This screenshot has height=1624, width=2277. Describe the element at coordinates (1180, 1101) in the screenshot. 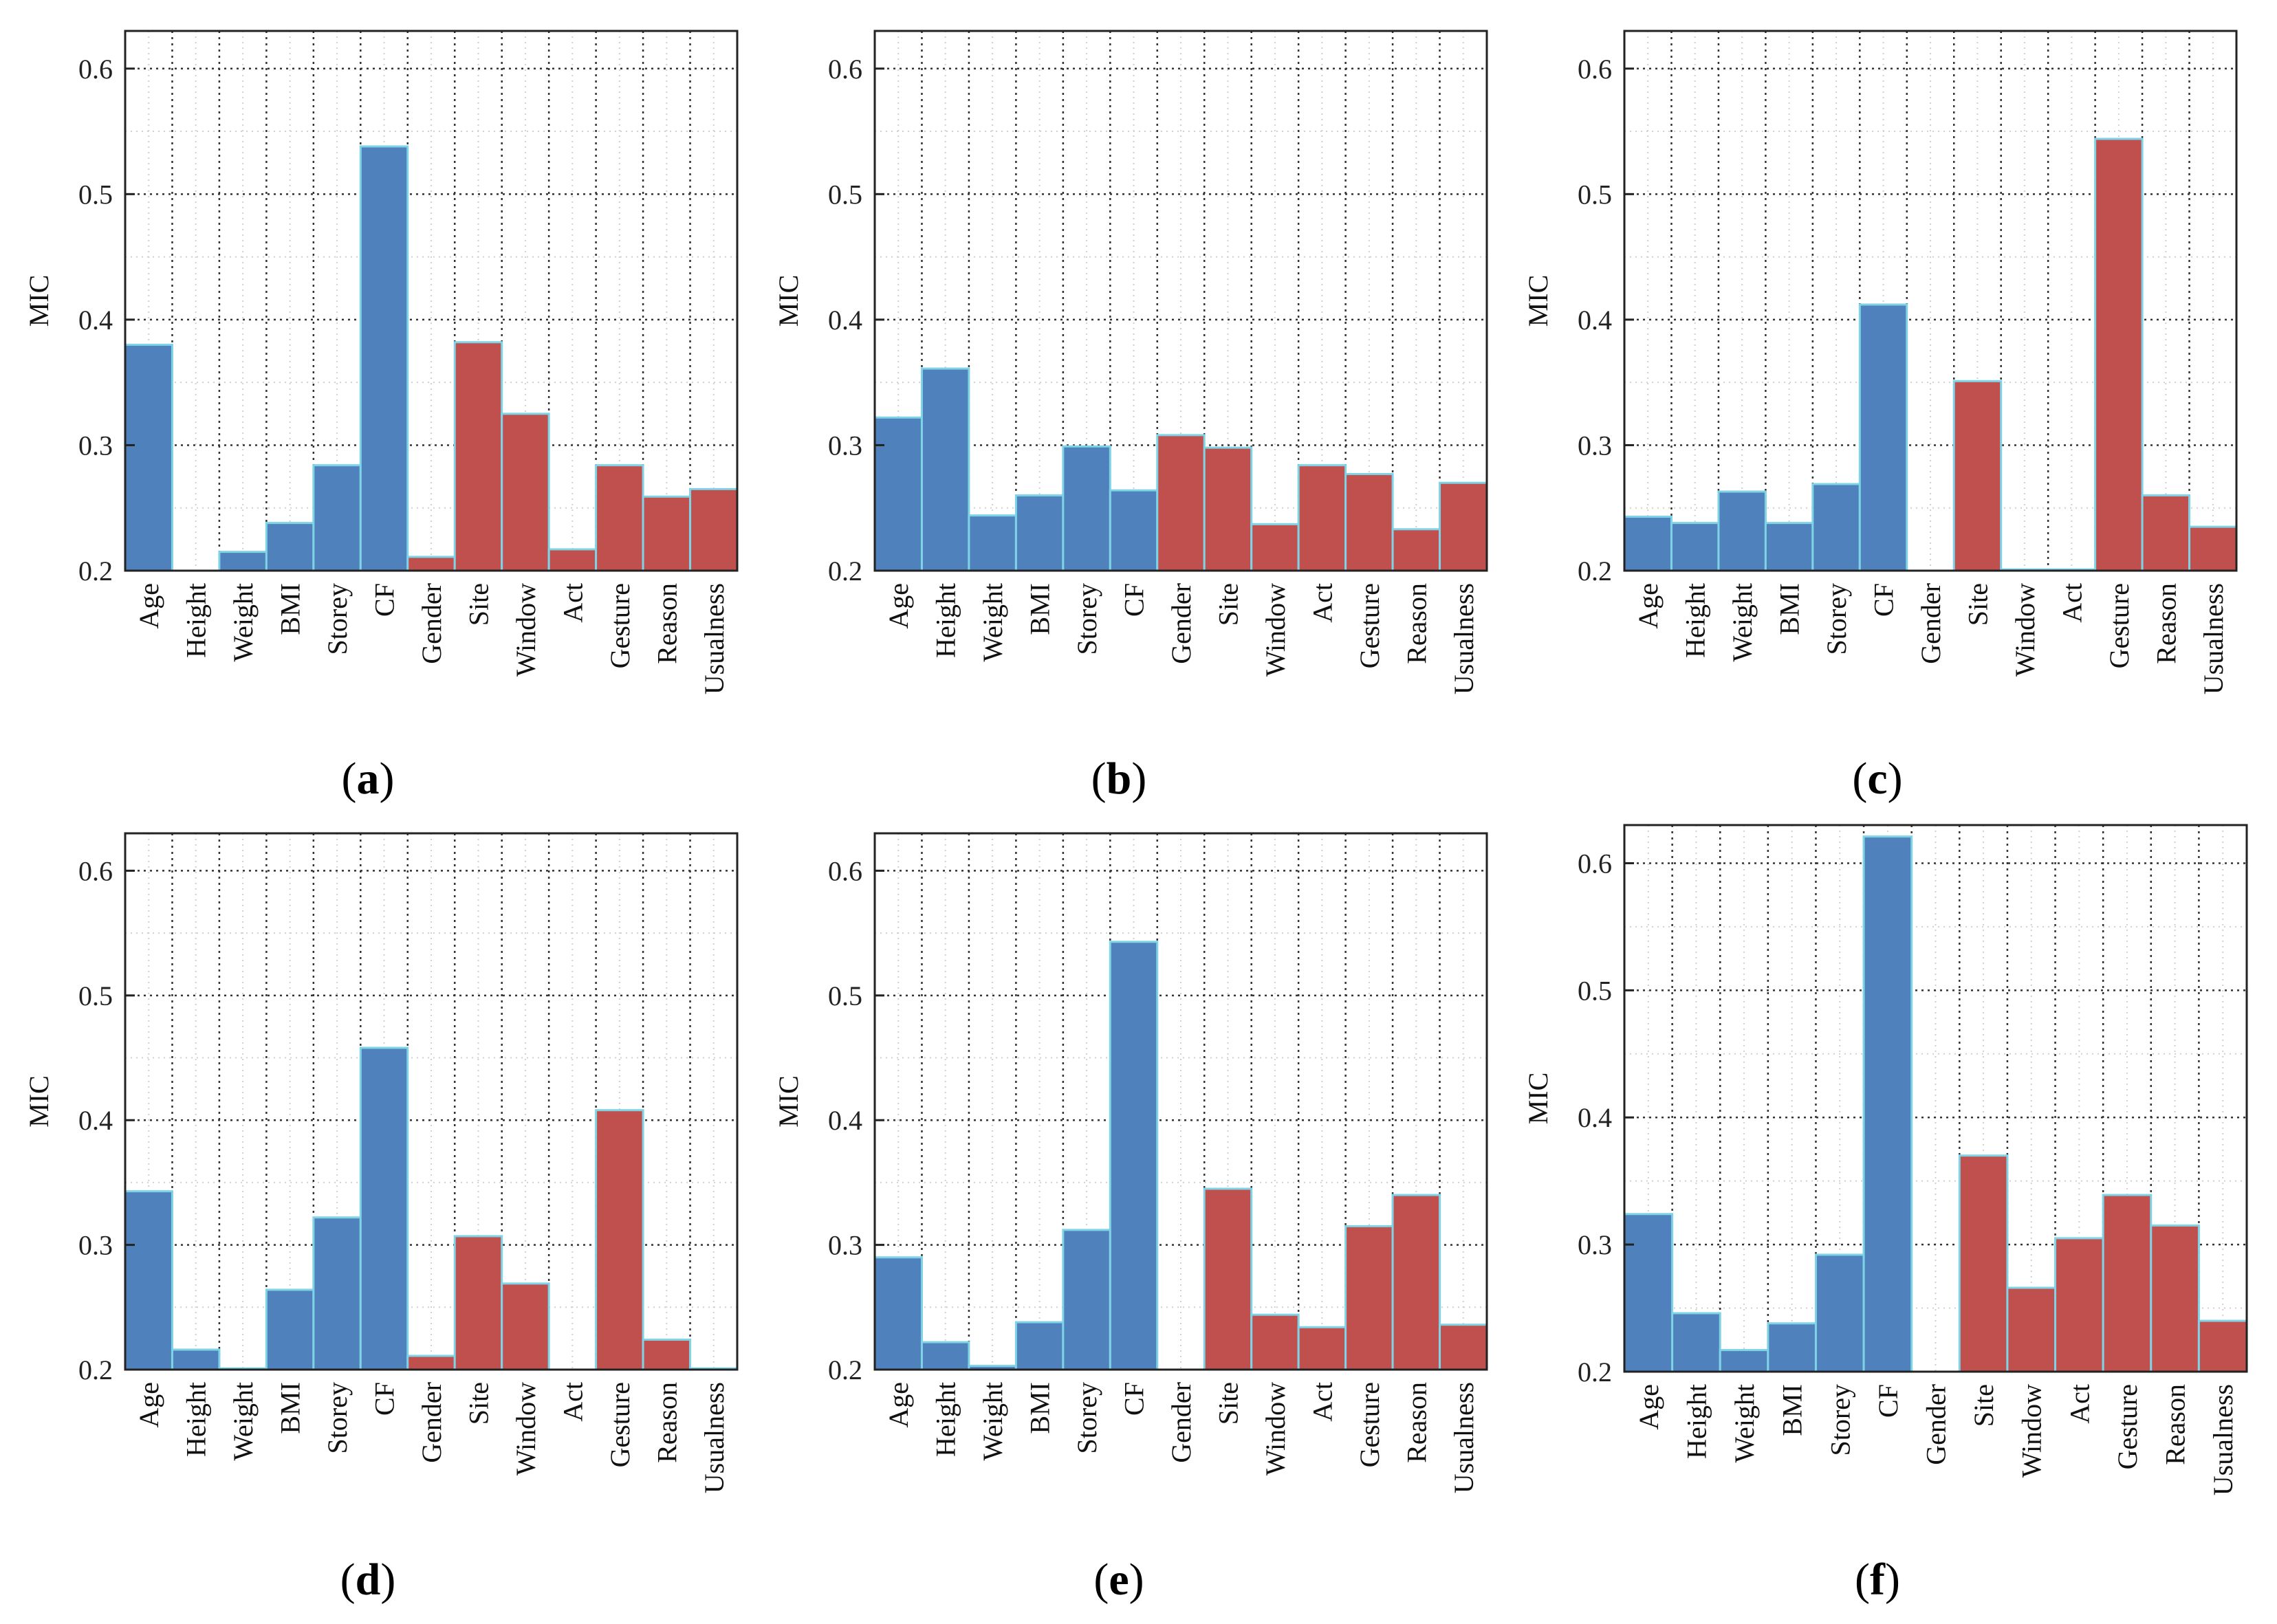

I see `plot-frame-e` at that location.